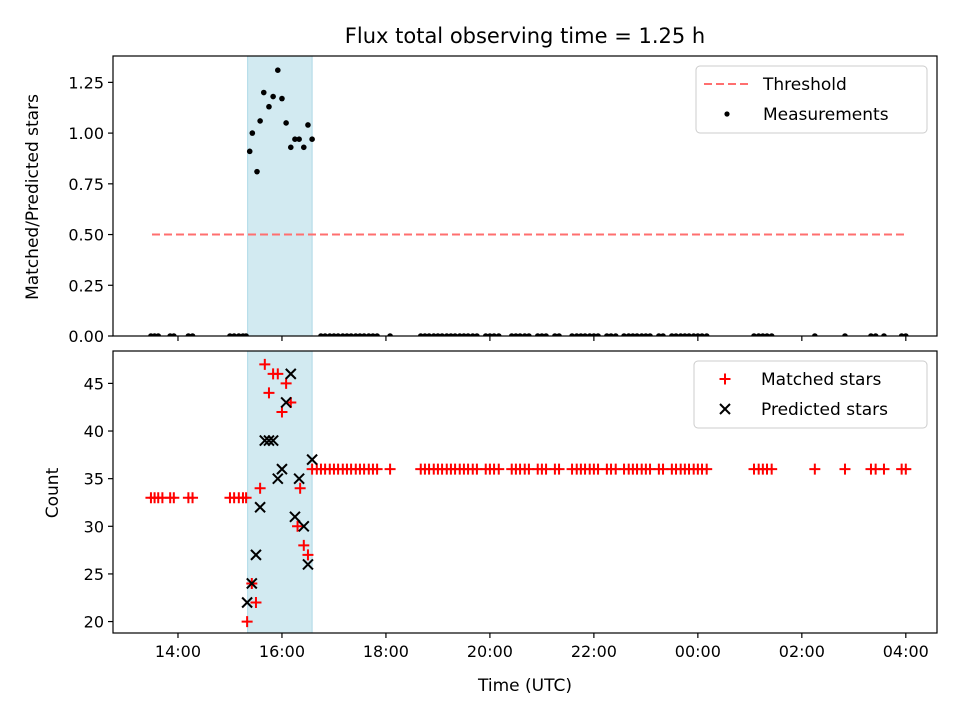  I want to click on legend-key-measurements, so click(727, 114).